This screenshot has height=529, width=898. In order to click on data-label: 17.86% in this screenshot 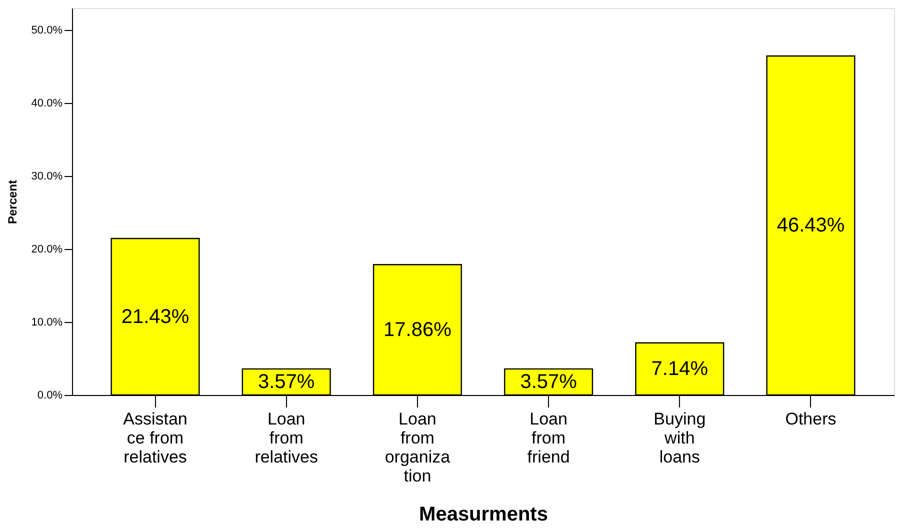, I will do `click(418, 329)`.